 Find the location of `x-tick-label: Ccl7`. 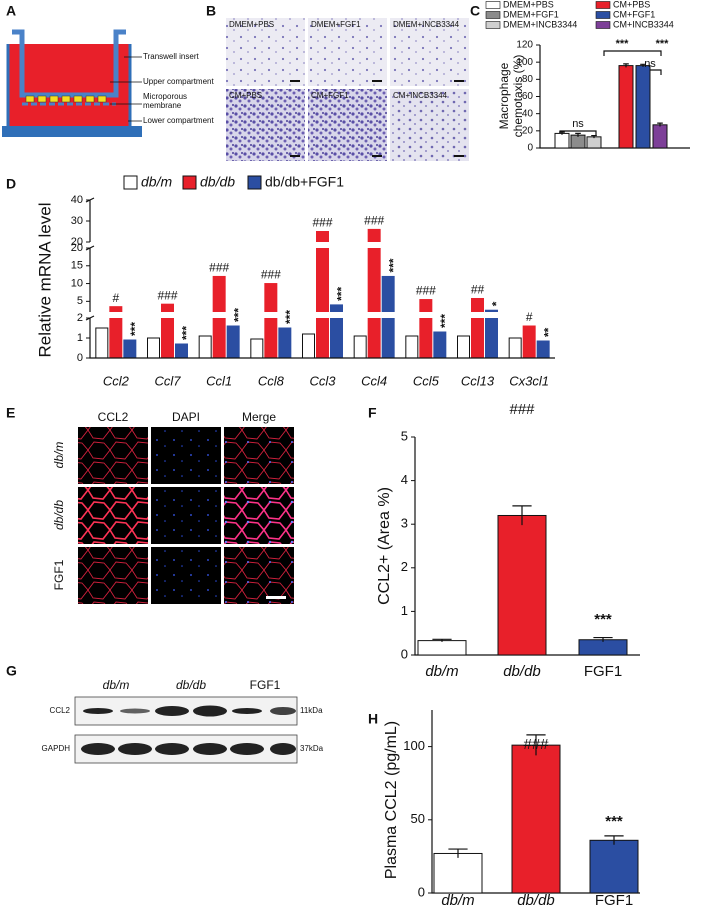

x-tick-label: Ccl7 is located at coordinates (167, 380).